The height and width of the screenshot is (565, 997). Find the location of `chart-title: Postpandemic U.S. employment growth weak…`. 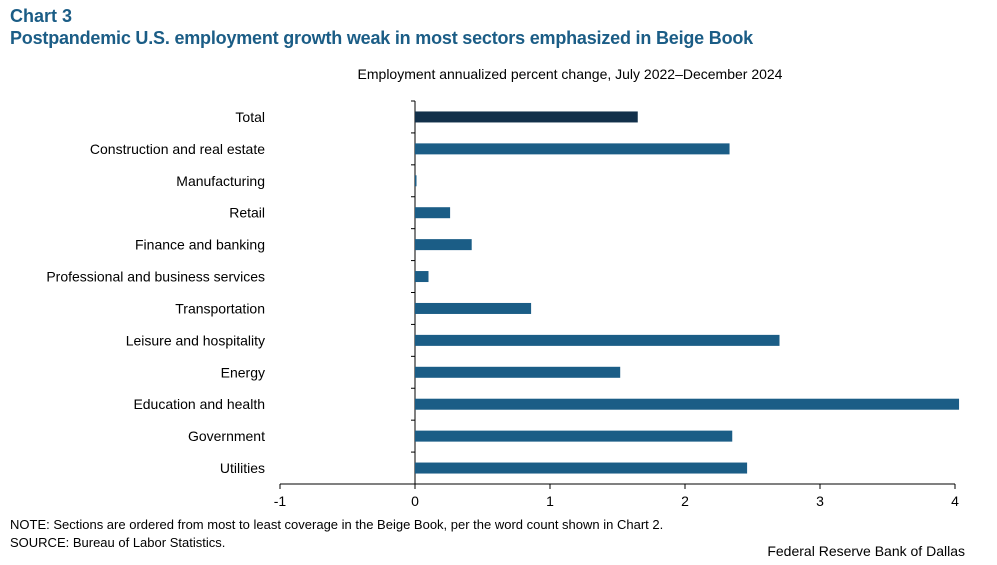

chart-title: Postpandemic U.S. employment growth weak… is located at coordinates (381, 38).